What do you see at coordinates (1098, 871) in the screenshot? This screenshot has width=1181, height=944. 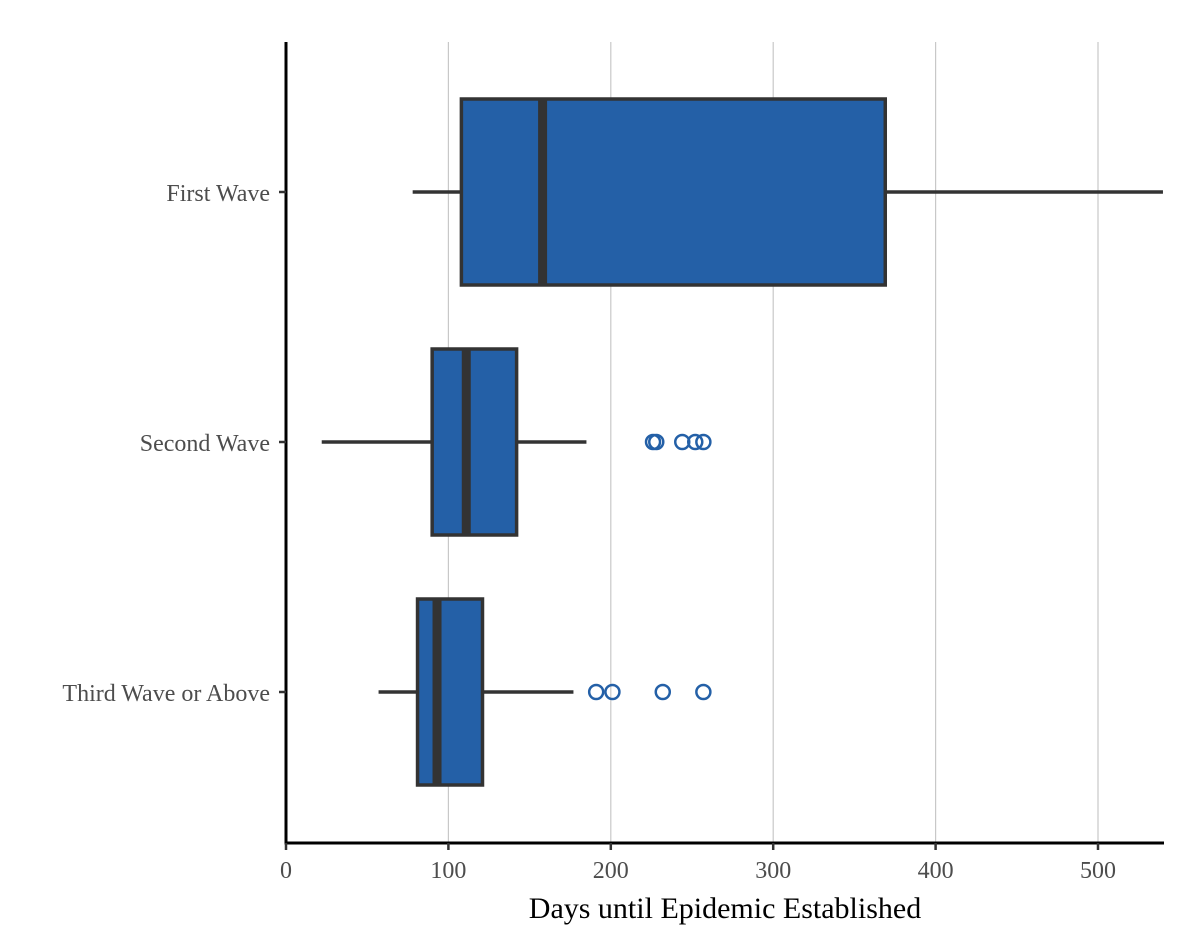 I see `x-tick-label: 500` at bounding box center [1098, 871].